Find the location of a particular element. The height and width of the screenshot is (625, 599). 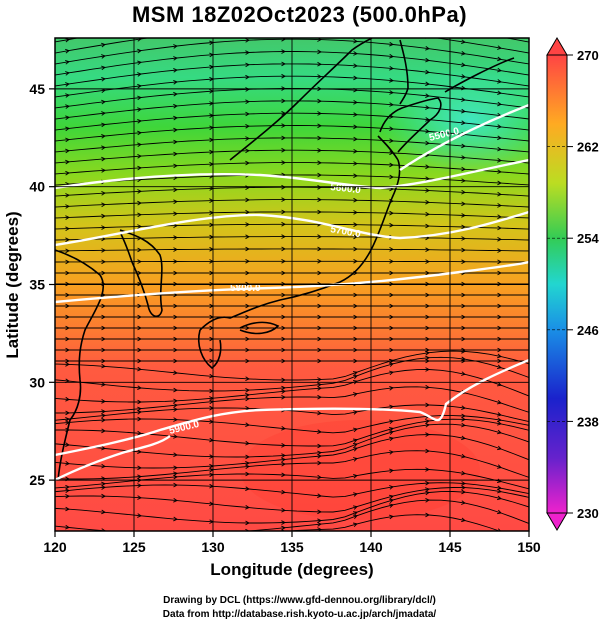

colorbar-tick-label: 230 is located at coordinates (588, 513).